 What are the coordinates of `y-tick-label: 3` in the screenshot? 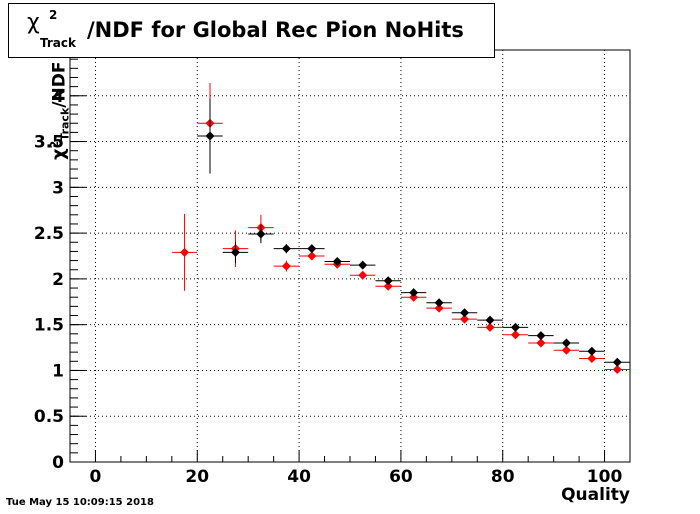 It's located at (58, 188).